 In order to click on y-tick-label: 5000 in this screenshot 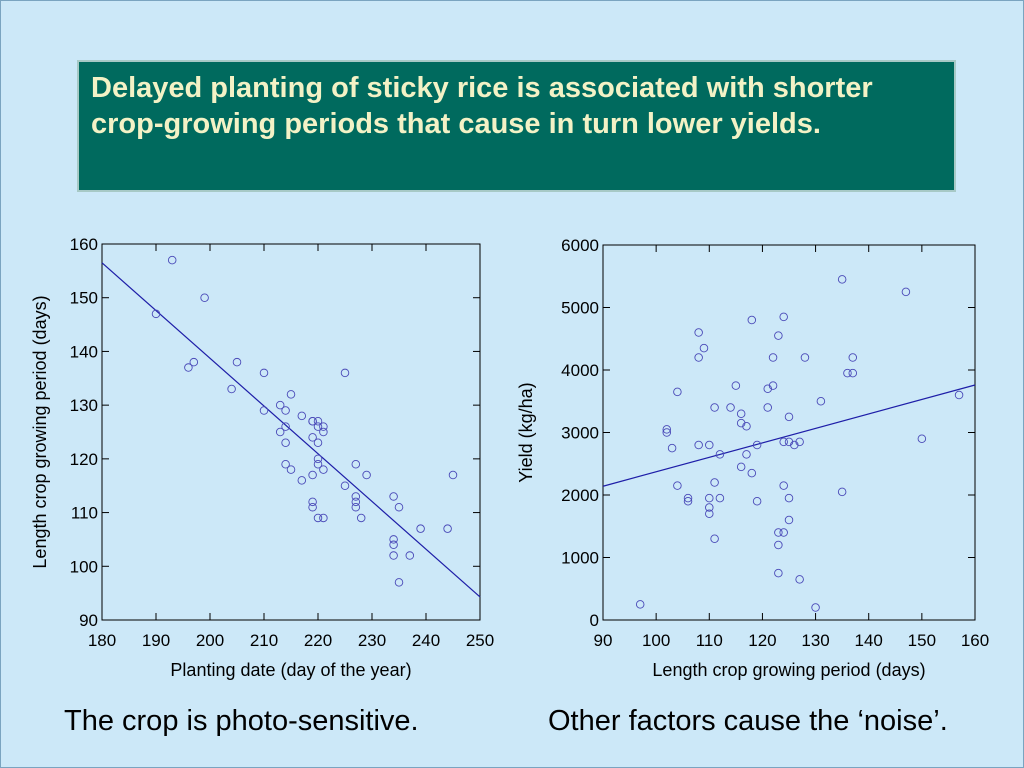, I will do `click(580, 308)`.